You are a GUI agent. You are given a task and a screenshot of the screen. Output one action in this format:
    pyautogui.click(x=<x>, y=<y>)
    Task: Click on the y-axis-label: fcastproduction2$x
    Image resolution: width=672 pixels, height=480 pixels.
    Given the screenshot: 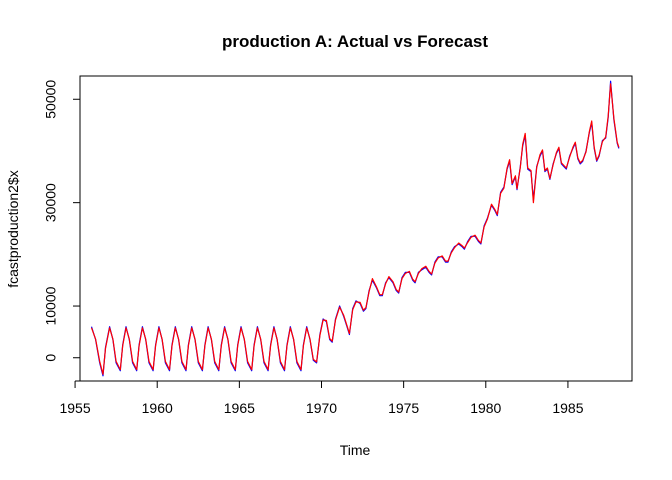 What is the action you would take?
    pyautogui.click(x=13, y=229)
    